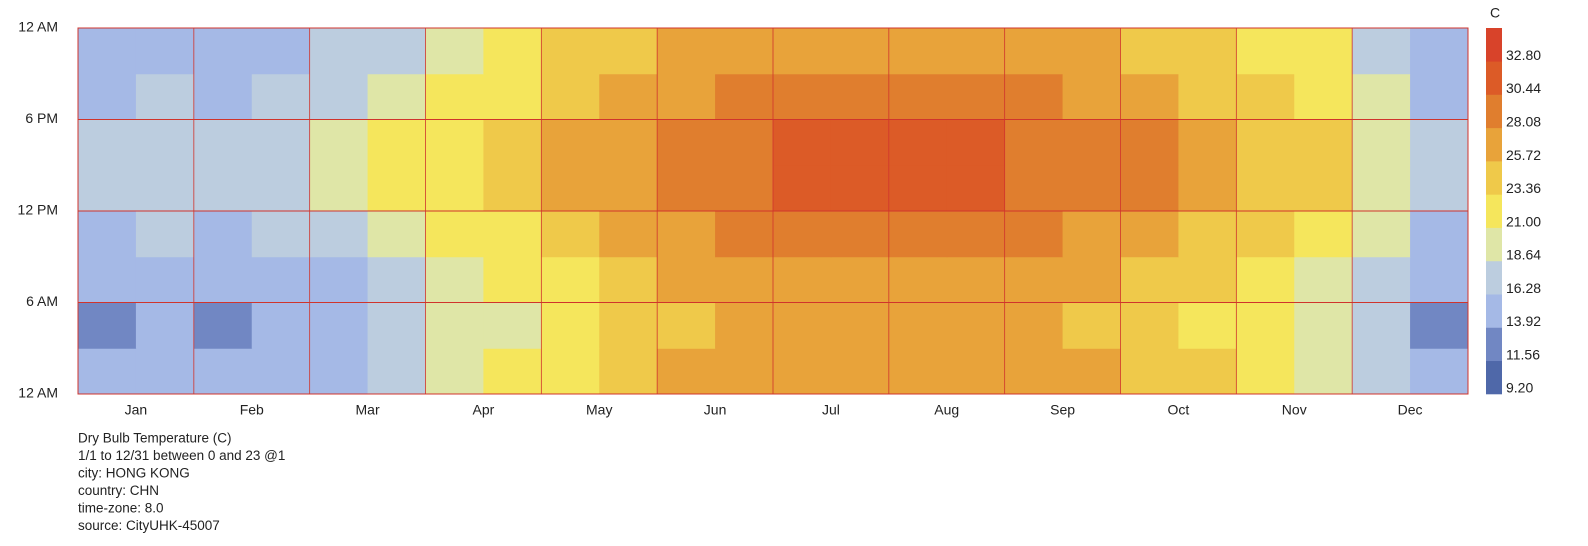  What do you see at coordinates (1523, 188) in the screenshot?
I see `legend-tick-label: 23.36` at bounding box center [1523, 188].